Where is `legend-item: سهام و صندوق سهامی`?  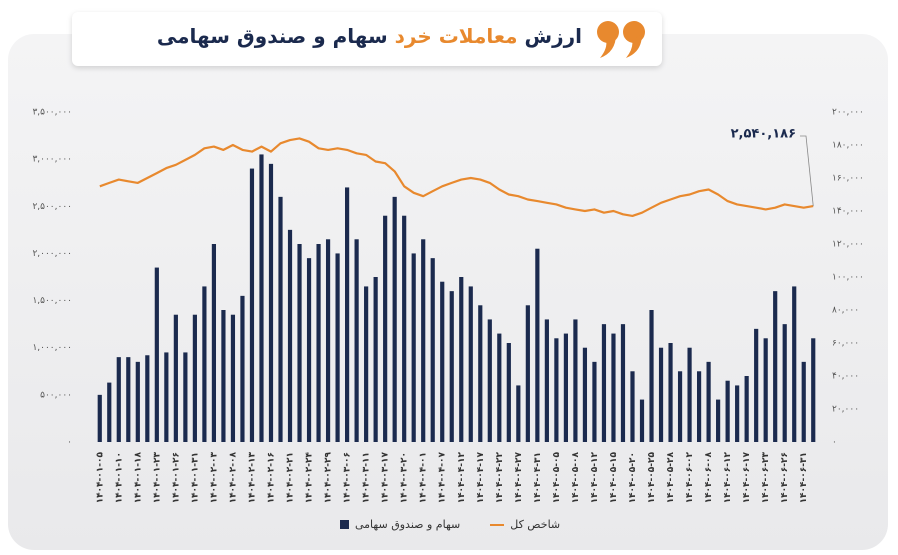 legend-item: سهام و صندوق سهامی is located at coordinates (400, 524).